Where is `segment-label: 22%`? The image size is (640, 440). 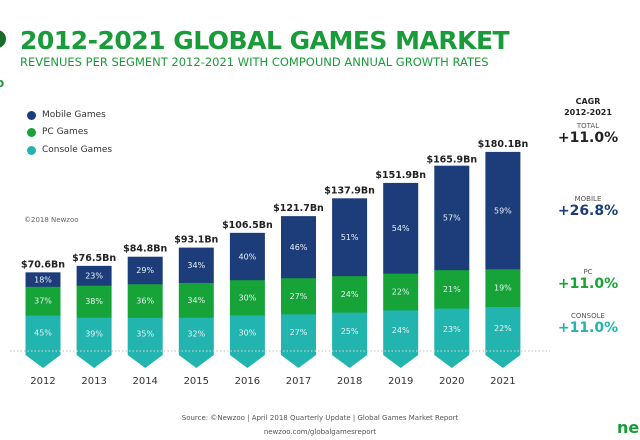
segment-label: 22% is located at coordinates (401, 292).